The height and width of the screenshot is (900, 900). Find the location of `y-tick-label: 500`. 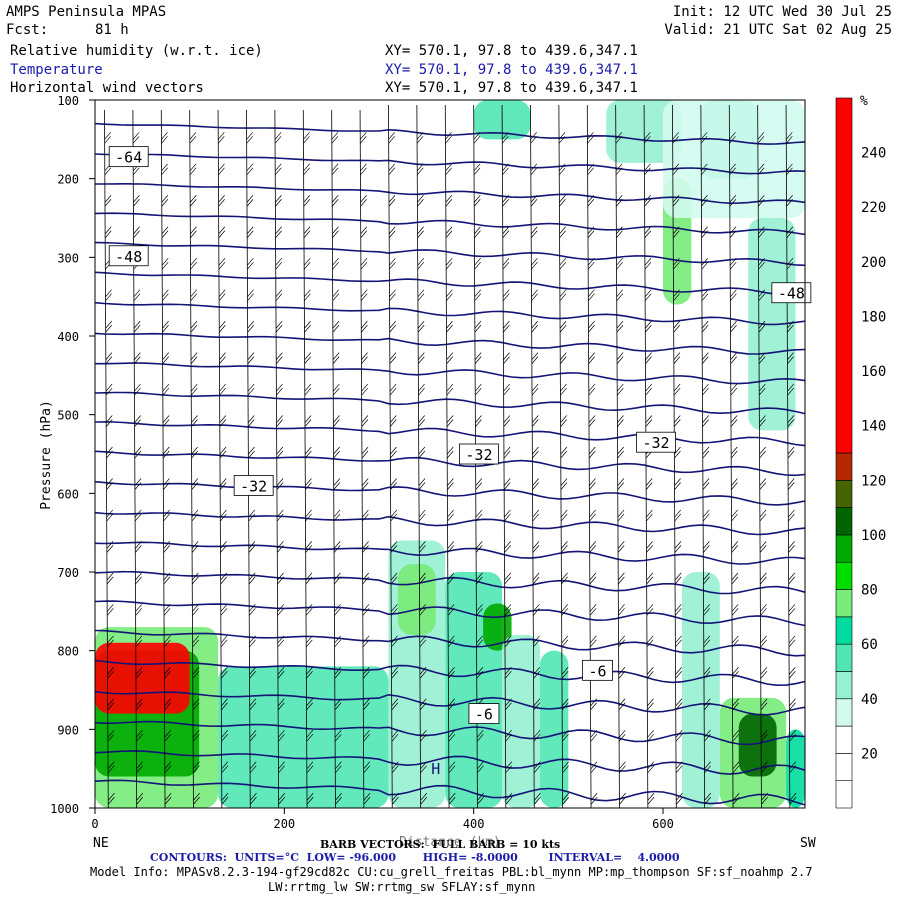

y-tick-label: 500 is located at coordinates (68, 416).